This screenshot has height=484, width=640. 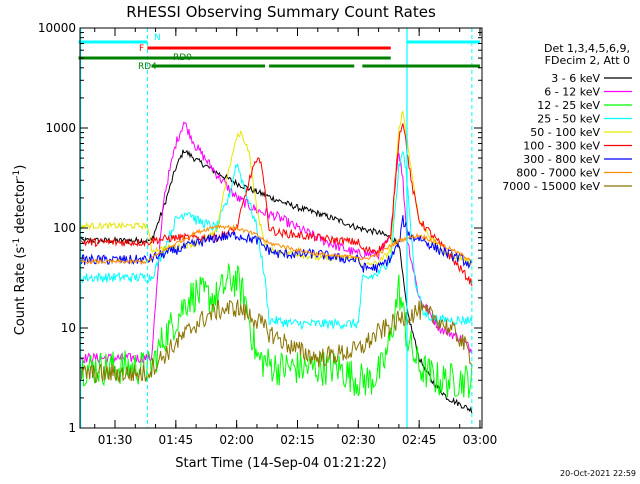 I want to click on legend-entry-label-1: 6 - 12 keV, so click(x=572, y=92).